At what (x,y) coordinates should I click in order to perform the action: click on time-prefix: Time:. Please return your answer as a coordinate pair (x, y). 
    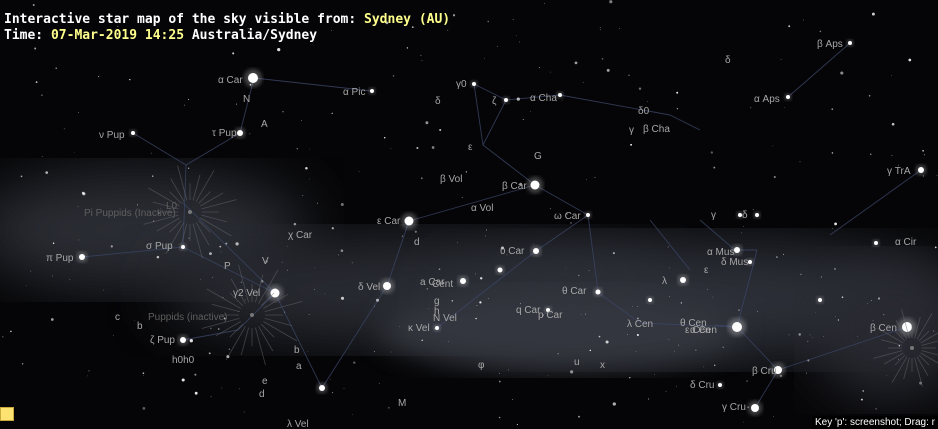
    Looking at the image, I should click on (24, 35).